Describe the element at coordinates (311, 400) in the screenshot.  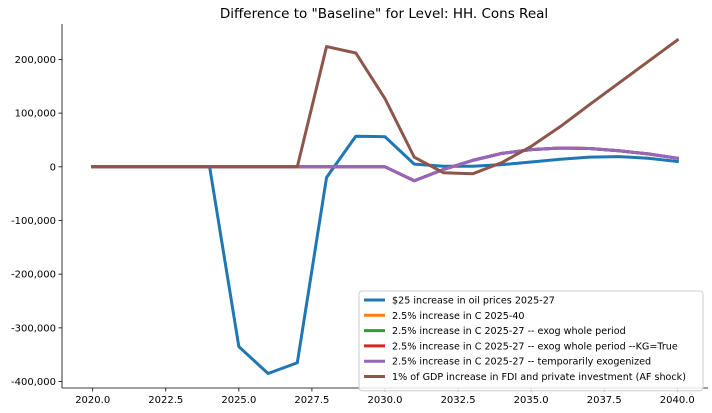
I see `x-tick-label: 2027.5` at that location.